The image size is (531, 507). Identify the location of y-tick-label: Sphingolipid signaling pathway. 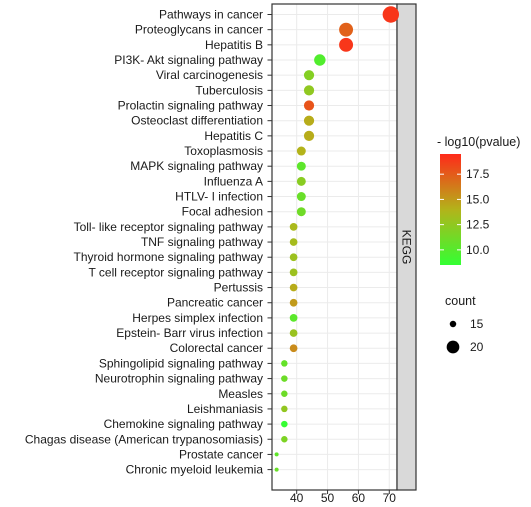
(181, 363).